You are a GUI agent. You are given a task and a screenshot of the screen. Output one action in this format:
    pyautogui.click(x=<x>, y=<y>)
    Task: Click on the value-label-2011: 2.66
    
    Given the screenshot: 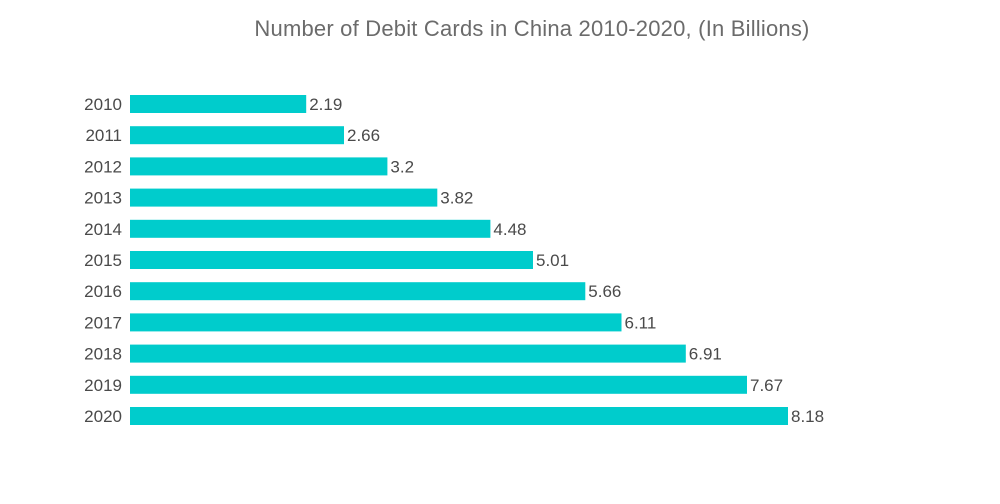 What is the action you would take?
    pyautogui.click(x=363, y=135)
    